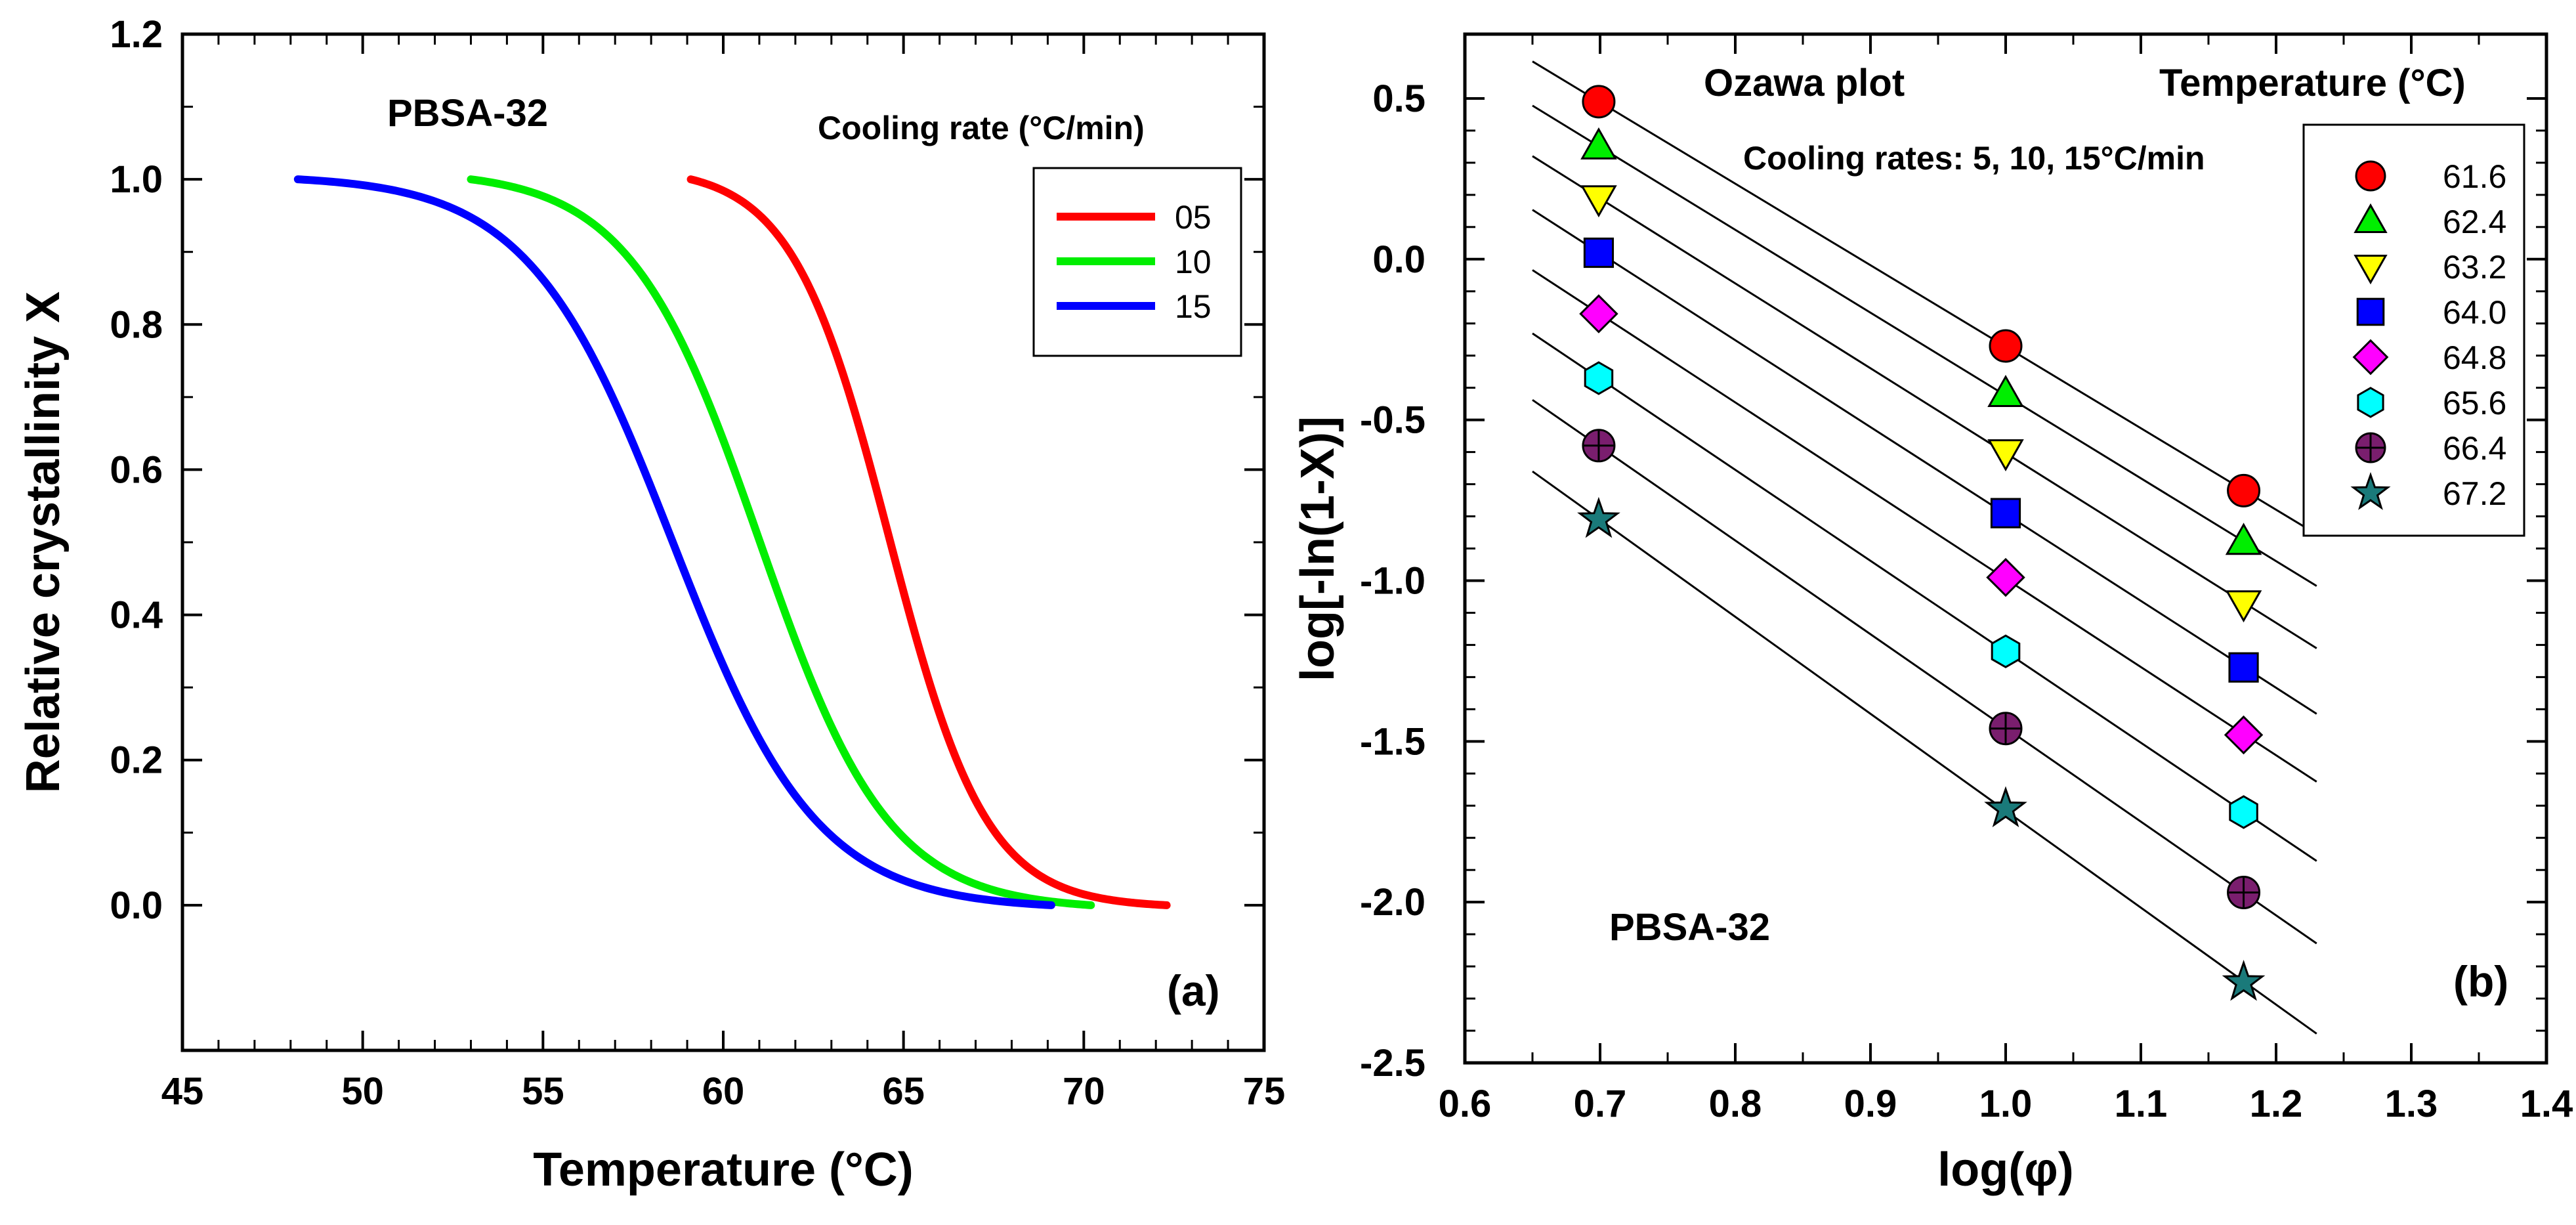 This screenshot has height=1225, width=2576. What do you see at coordinates (2244, 980) in the screenshot?
I see `point-67.2-3` at bounding box center [2244, 980].